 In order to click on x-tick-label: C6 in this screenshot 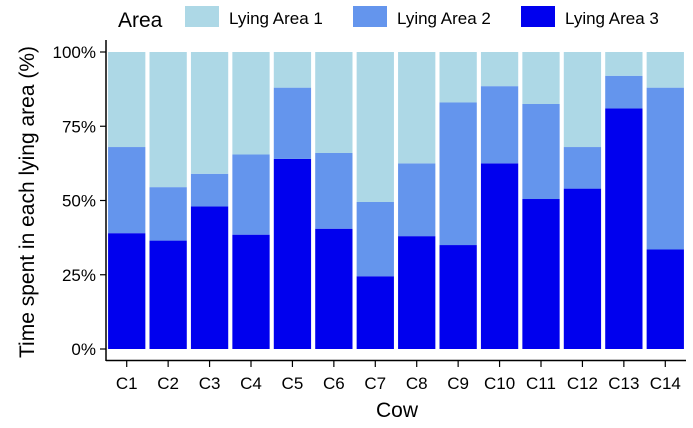, I will do `click(334, 383)`.